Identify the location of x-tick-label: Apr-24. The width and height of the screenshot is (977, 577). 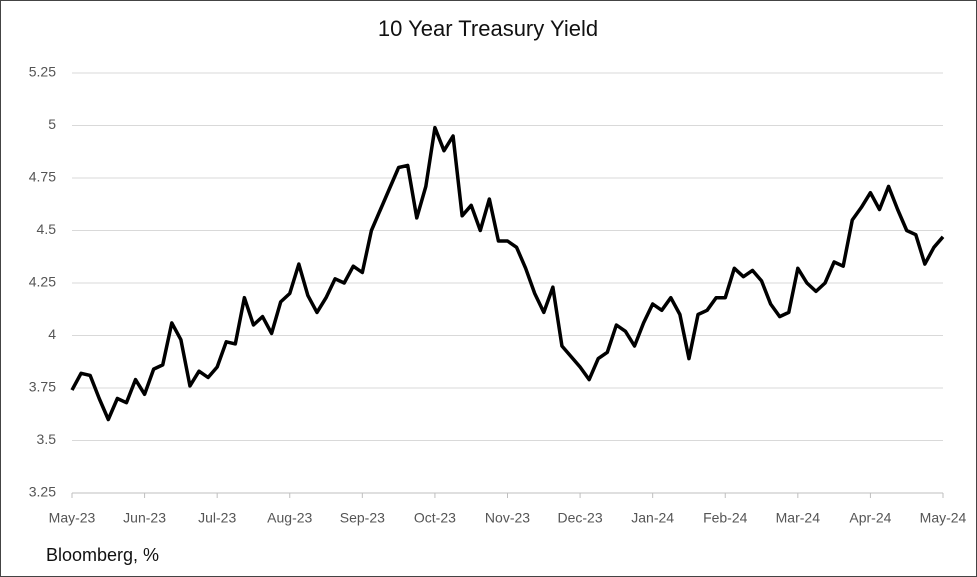
(870, 518).